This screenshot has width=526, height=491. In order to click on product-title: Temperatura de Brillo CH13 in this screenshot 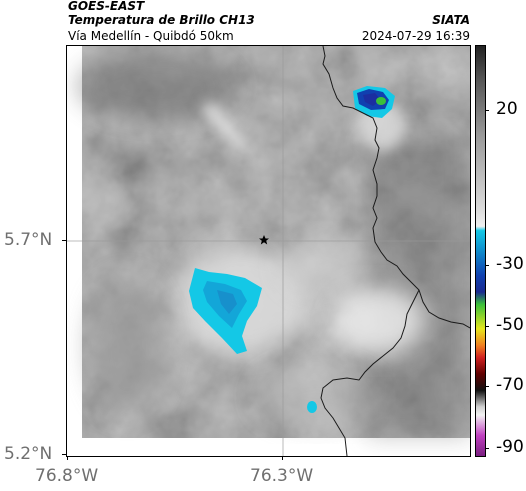, I will do `click(161, 20)`.